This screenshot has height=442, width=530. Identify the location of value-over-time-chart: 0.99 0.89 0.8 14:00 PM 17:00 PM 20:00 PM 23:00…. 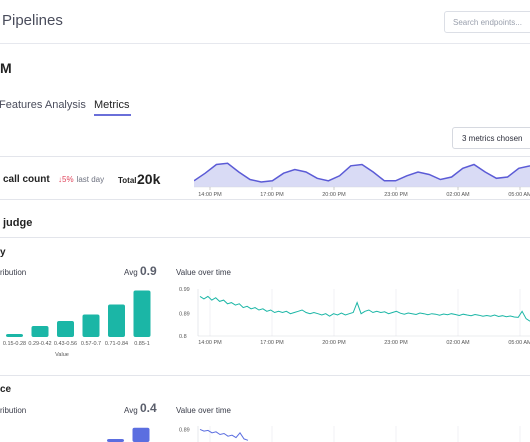
(354, 316).